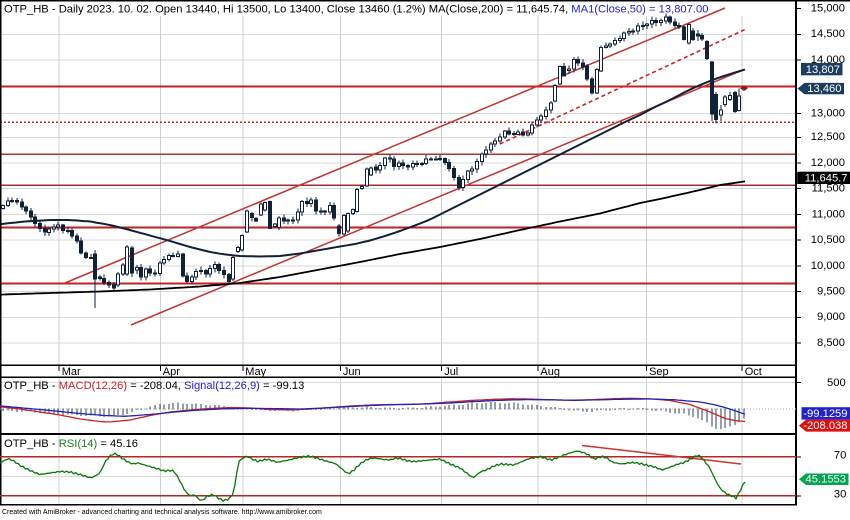 This screenshot has height=520, width=850. Describe the element at coordinates (831, 317) in the screenshot. I see `svg-text: 9,000` at that location.